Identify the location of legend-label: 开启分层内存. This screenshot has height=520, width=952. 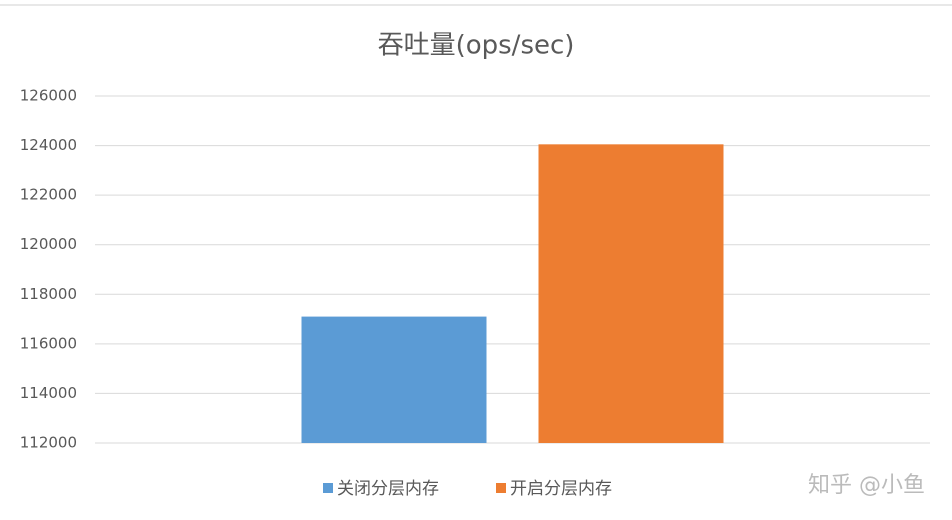
(561, 489).